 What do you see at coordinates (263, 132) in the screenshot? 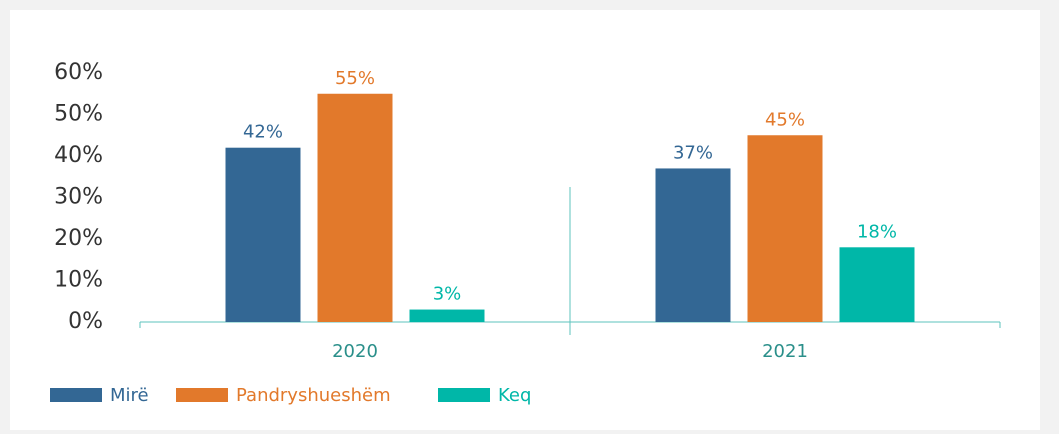
I see `data-label: 42%` at bounding box center [263, 132].